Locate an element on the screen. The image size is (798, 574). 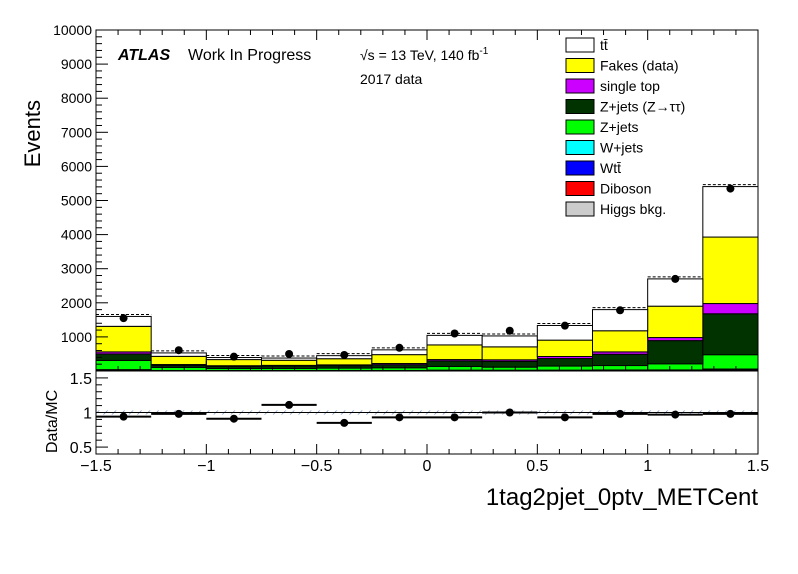
y-tick-label: 7000 is located at coordinates (76, 132).